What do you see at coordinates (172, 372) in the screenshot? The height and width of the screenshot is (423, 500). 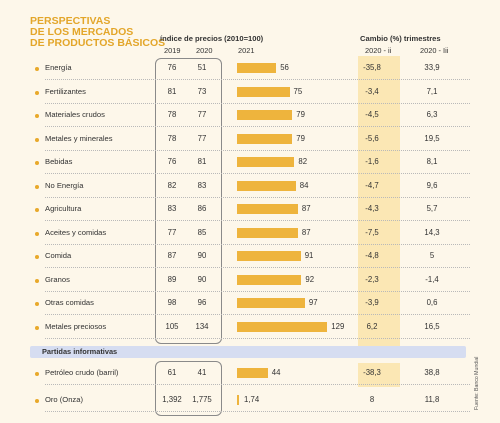 I see `value-2019: 61` at bounding box center [172, 372].